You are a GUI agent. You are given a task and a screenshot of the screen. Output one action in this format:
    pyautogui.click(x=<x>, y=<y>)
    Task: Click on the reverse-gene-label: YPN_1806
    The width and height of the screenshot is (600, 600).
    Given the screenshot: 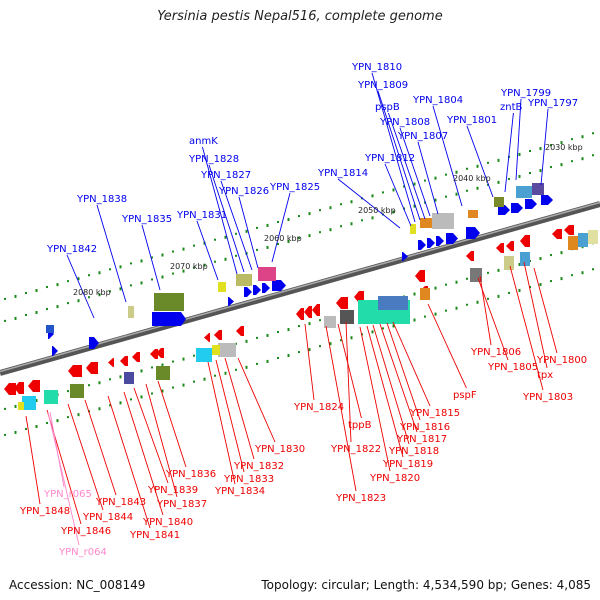 What is the action you would take?
    pyautogui.click(x=495, y=352)
    